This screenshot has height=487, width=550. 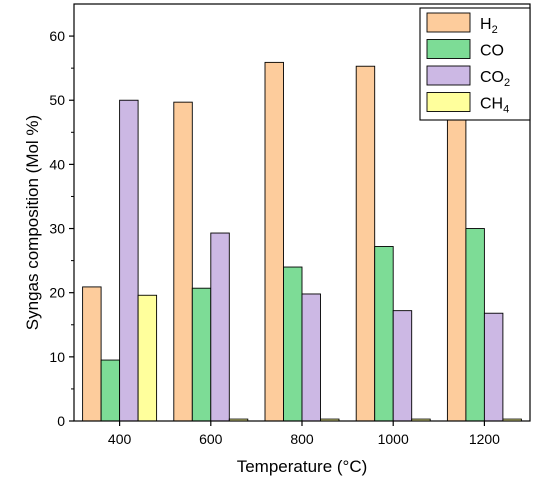 What do you see at coordinates (448, 102) in the screenshot?
I see `legend-swatch-ch4` at bounding box center [448, 102].